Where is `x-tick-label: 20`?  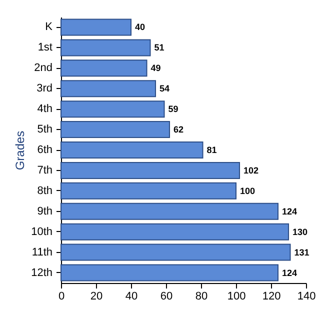
x-tick-label: 20 is located at coordinates (96, 296).